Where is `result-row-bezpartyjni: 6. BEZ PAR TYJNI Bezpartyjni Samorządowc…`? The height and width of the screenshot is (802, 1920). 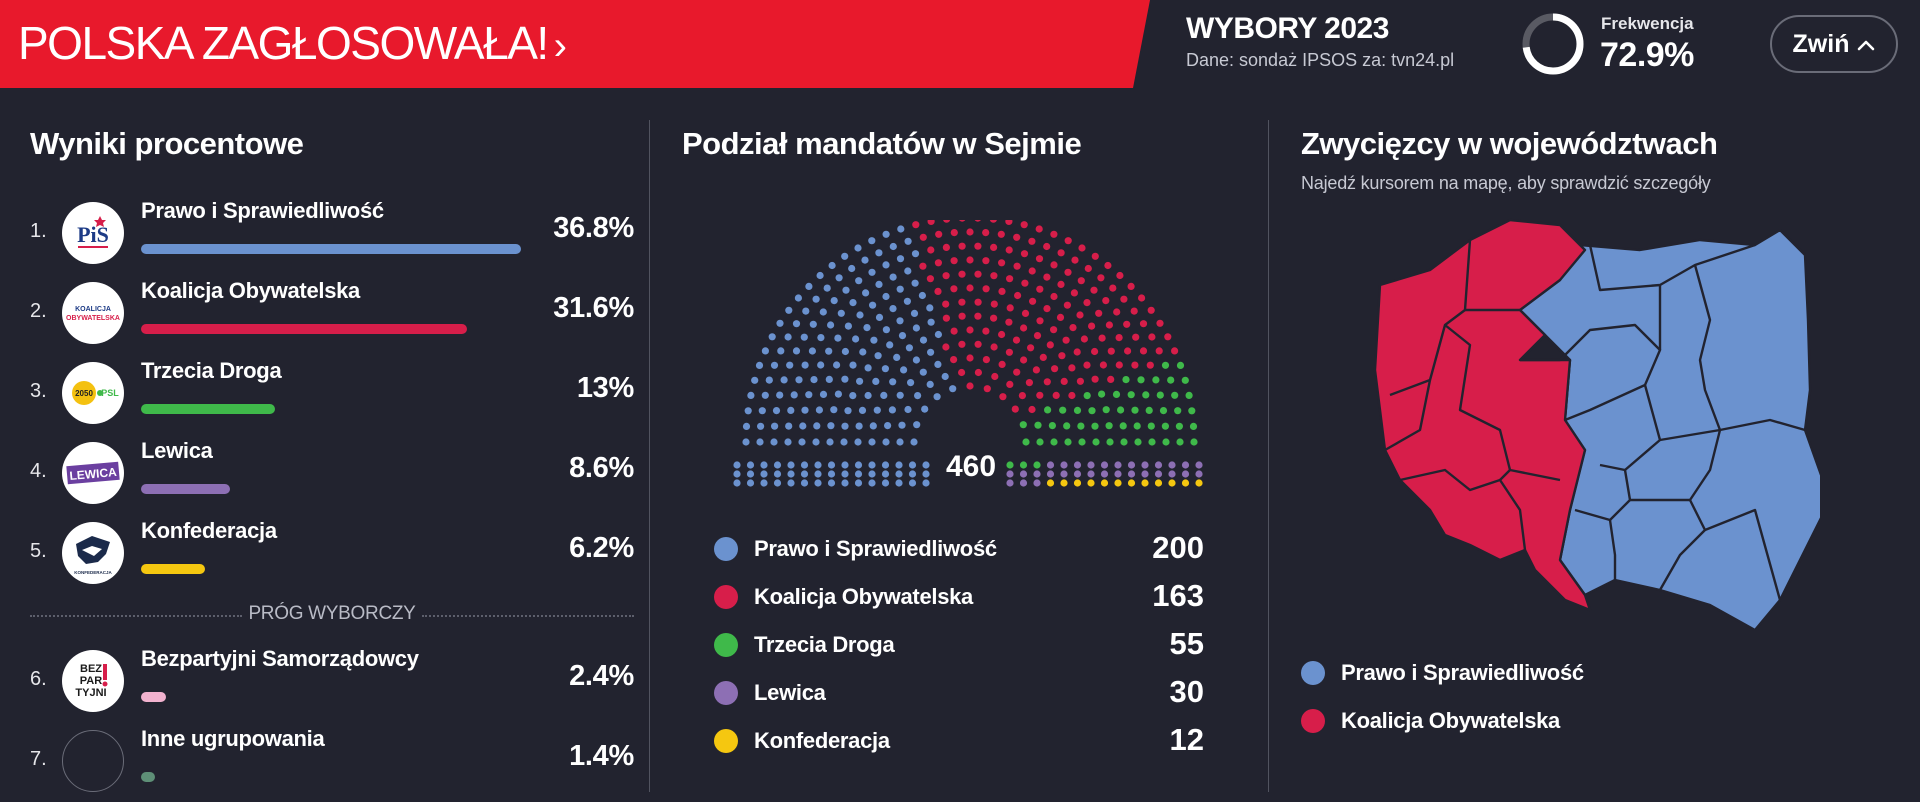
result-row-bezpartyjni: 6. BEZ PAR TYJNI Bezpartyjni Samorządowc… is located at coordinates (320, 681).